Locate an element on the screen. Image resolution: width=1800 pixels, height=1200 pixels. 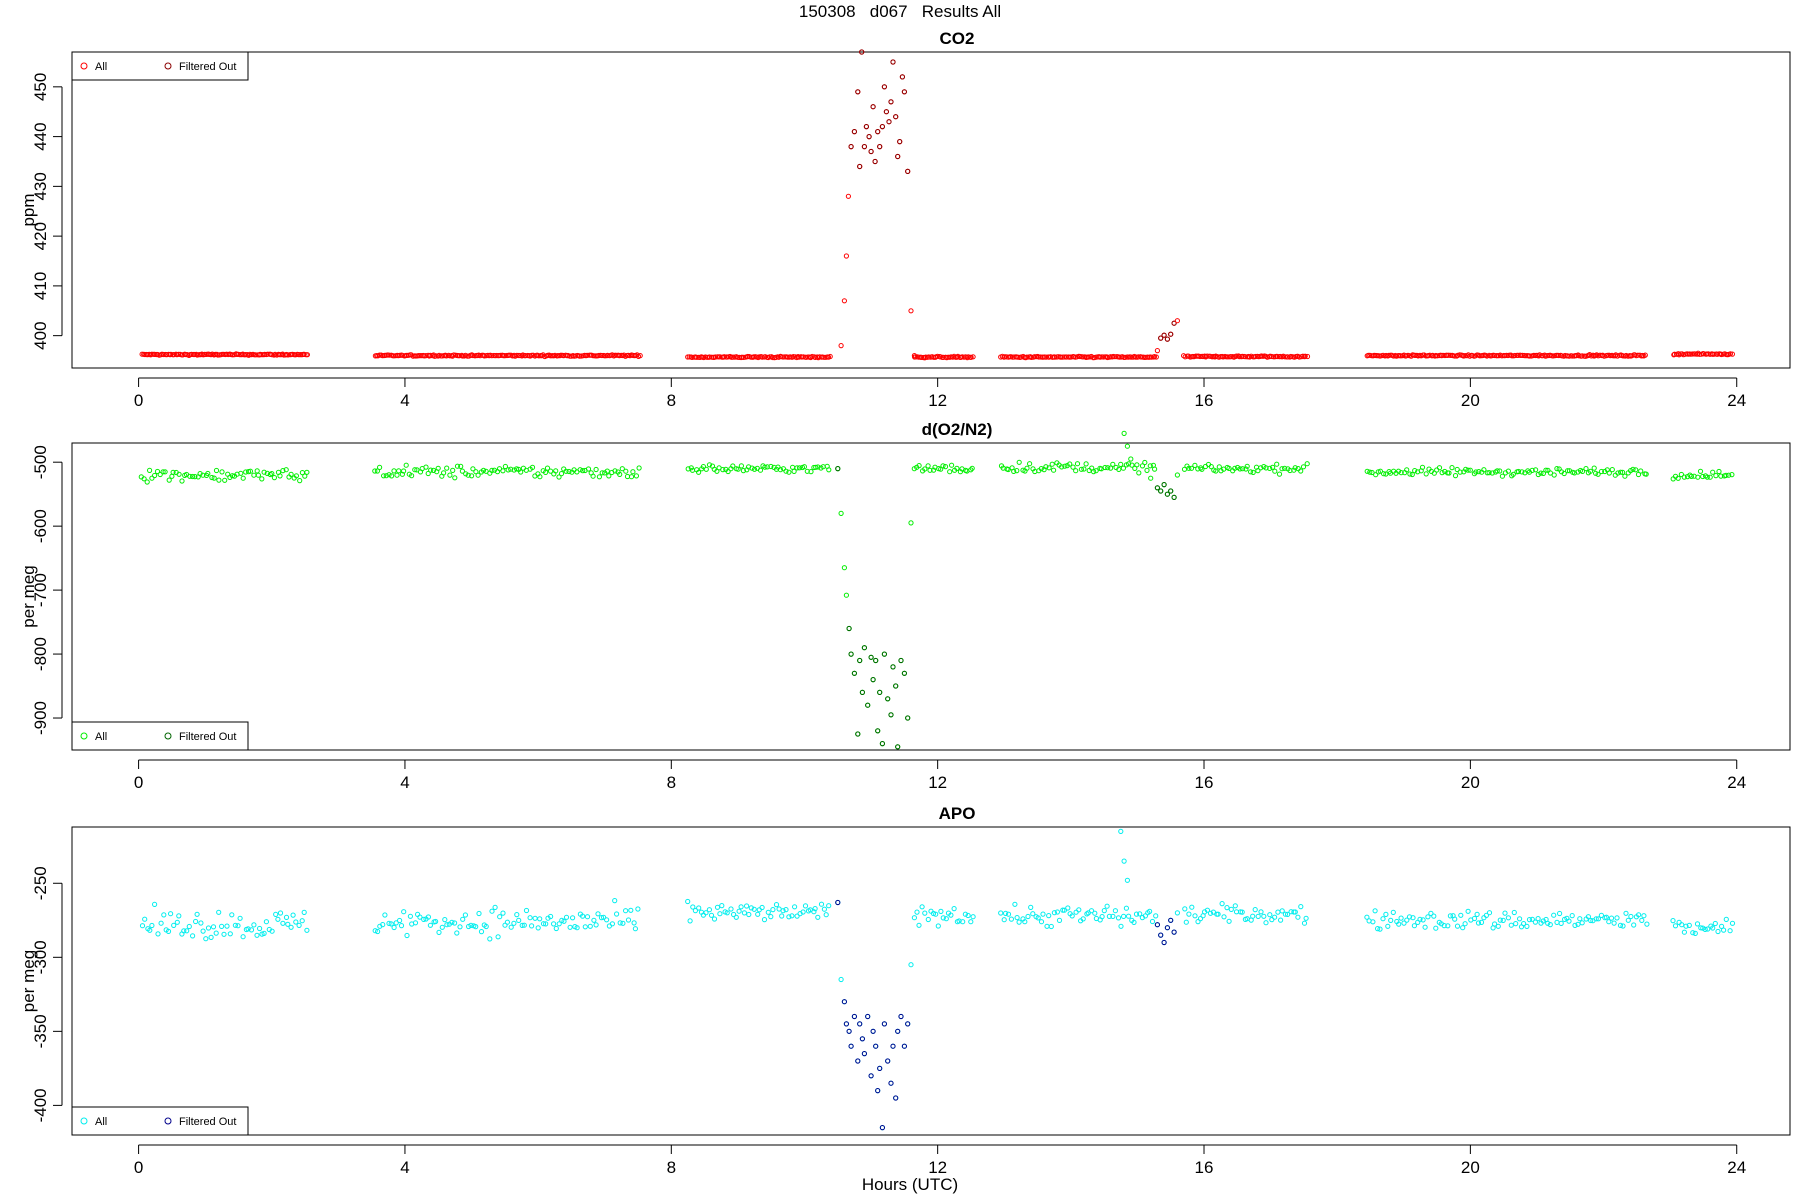
y-tick-label: -400 is located at coordinates (40, 1105).